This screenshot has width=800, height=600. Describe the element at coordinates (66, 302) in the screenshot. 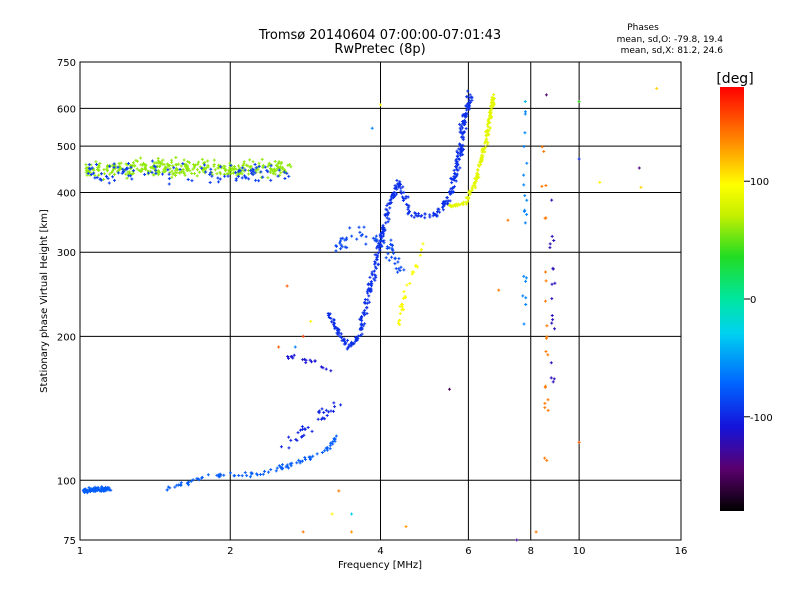

I see `y-axis-ticks: 75 100 200 300 400 500 600 750` at that location.